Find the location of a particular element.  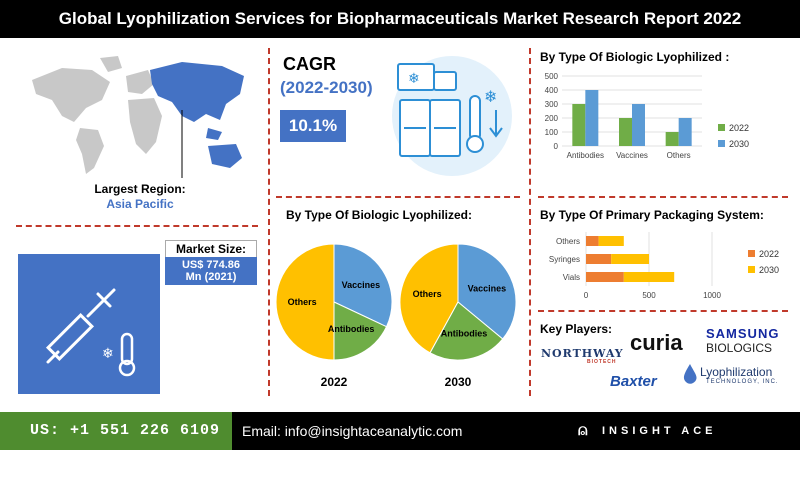

market-size-value-2: Mn (2021) is located at coordinates (211, 277).